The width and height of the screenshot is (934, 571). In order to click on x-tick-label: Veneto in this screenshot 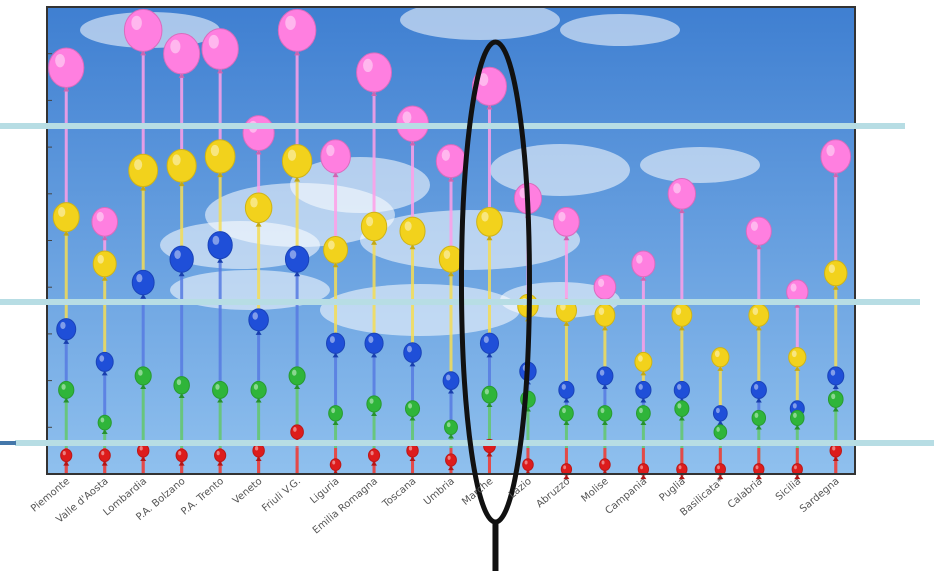, I will do `click(248, 491)`.